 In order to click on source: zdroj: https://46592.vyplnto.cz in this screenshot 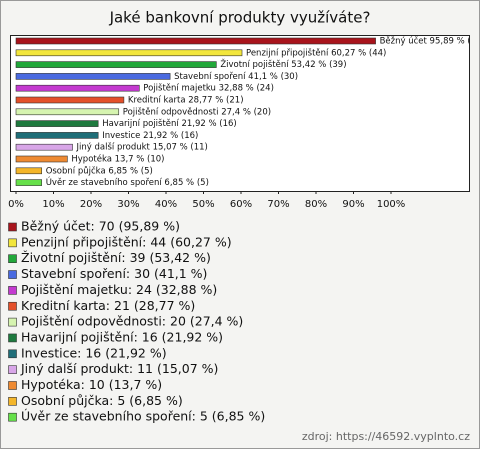, I will do `click(386, 436)`.